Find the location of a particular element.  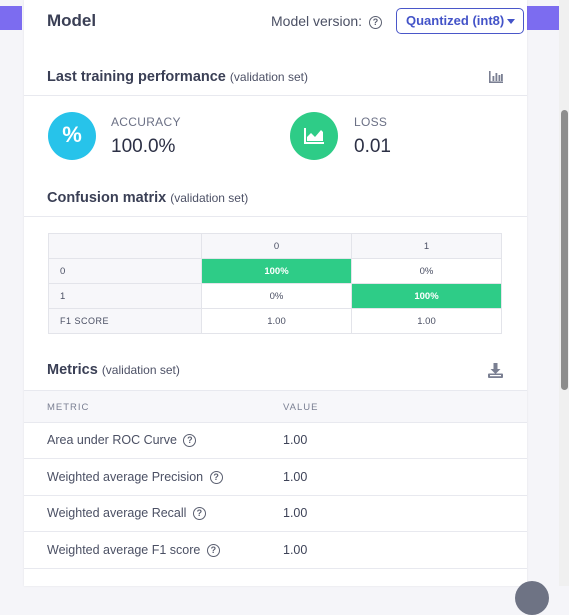

background-banner-left is located at coordinates (11, 18).